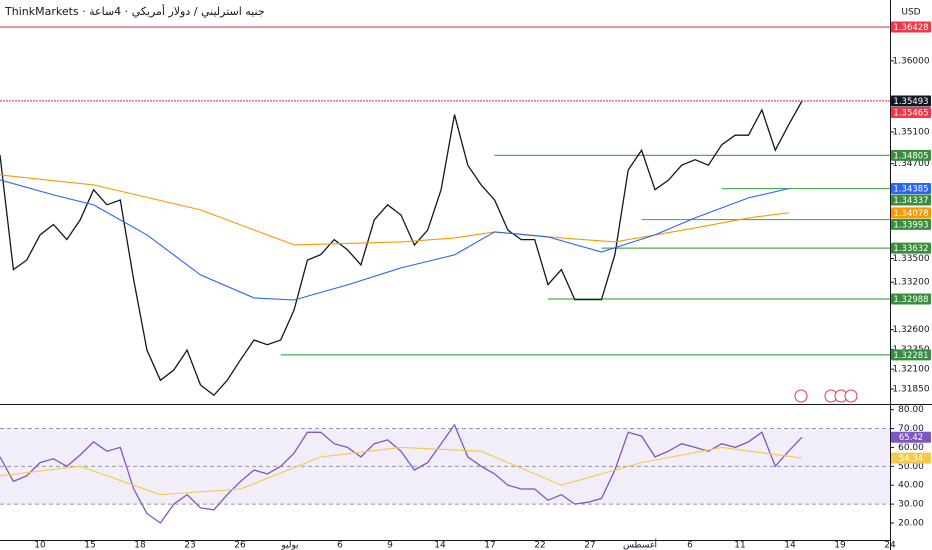 This screenshot has height=550, width=932. I want to click on x-tick-label: 27, so click(589, 545).